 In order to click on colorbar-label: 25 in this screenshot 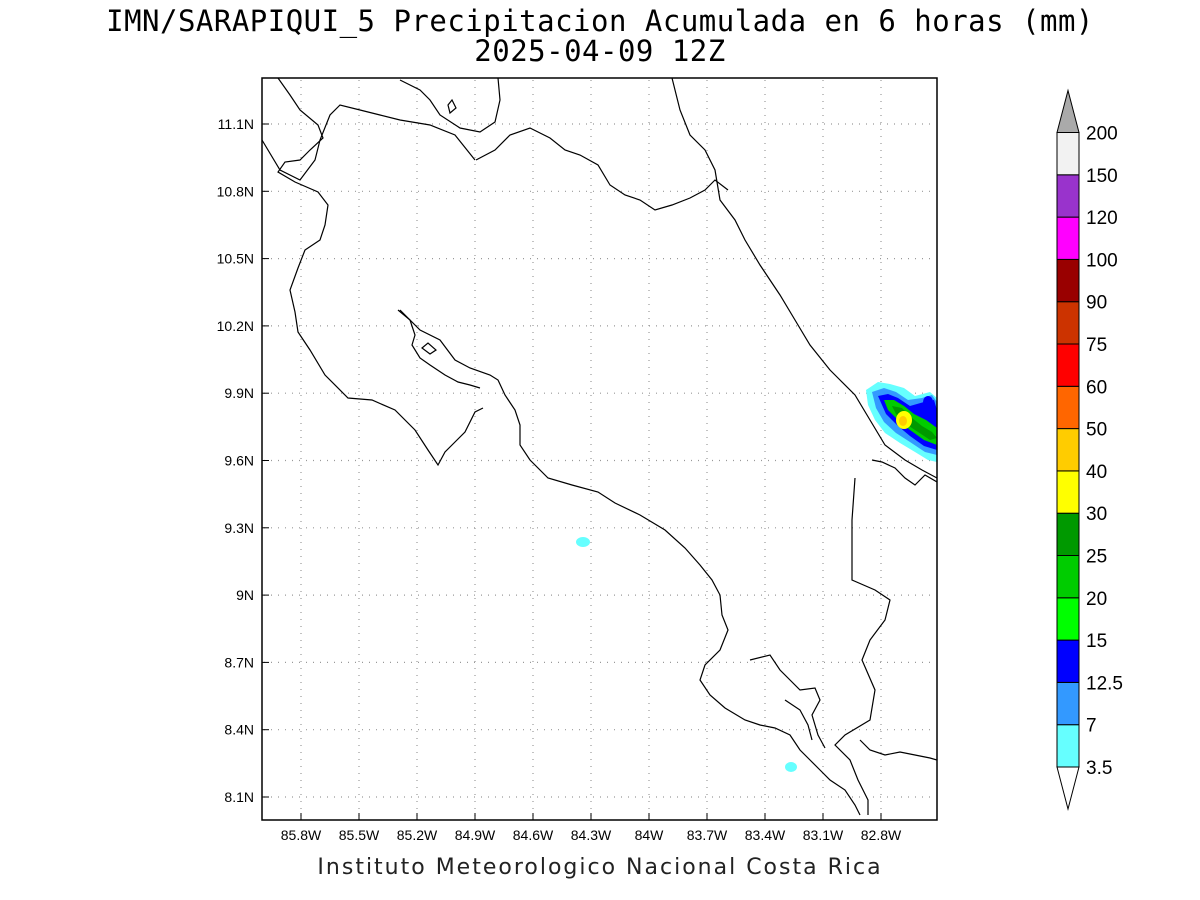, I will do `click(1096, 557)`.